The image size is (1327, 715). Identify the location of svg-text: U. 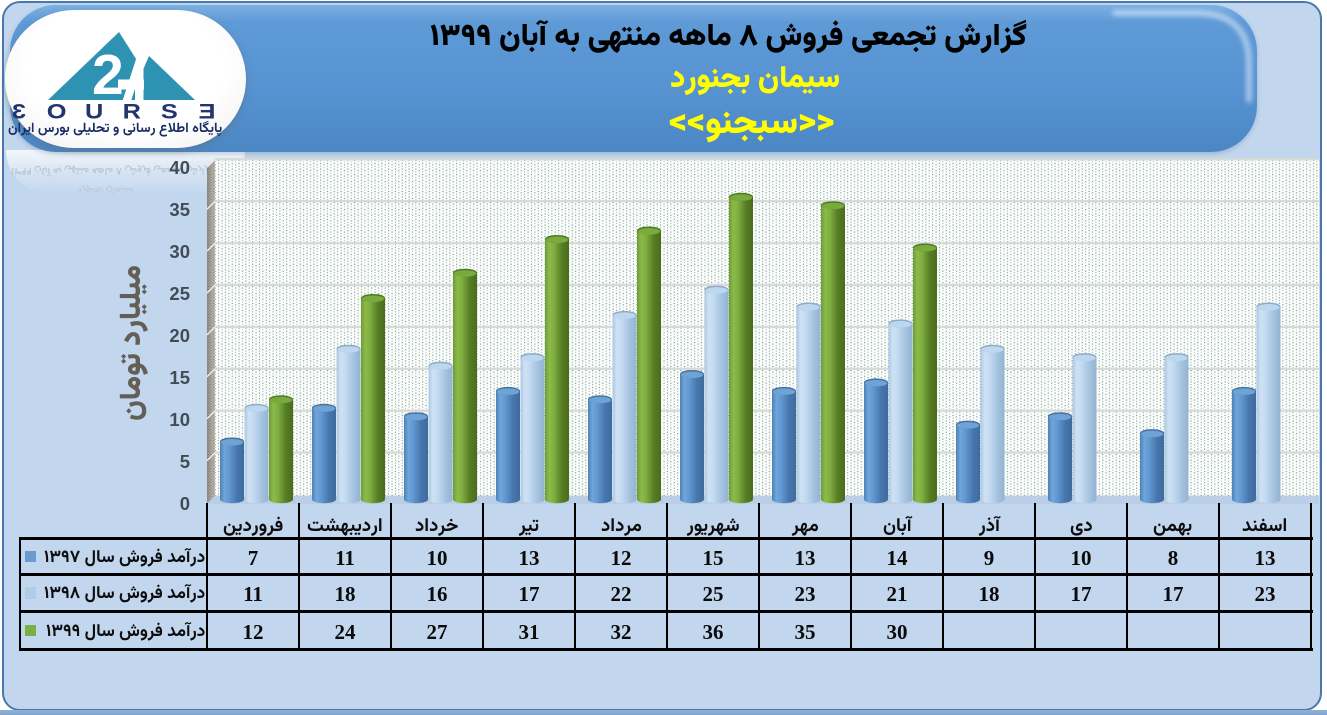
(94, 111).